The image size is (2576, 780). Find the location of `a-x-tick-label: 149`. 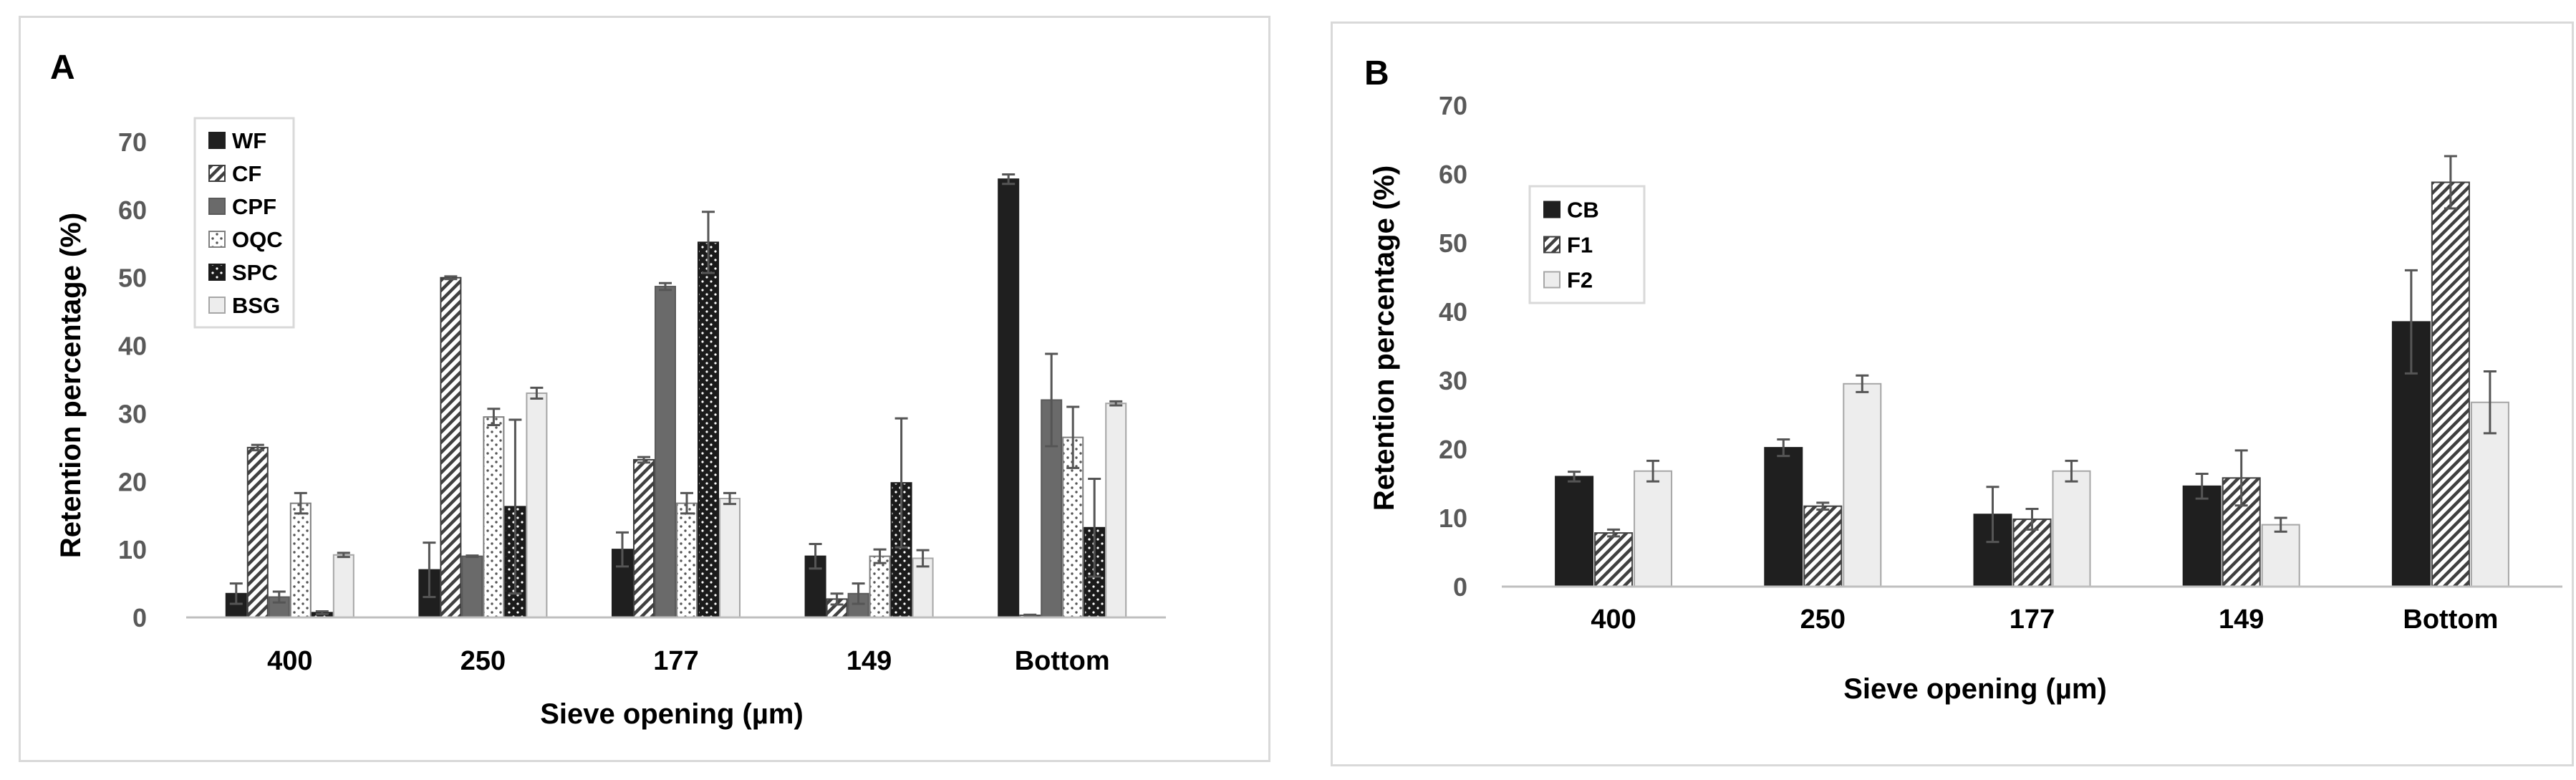

a-x-tick-label: 149 is located at coordinates (869, 661).